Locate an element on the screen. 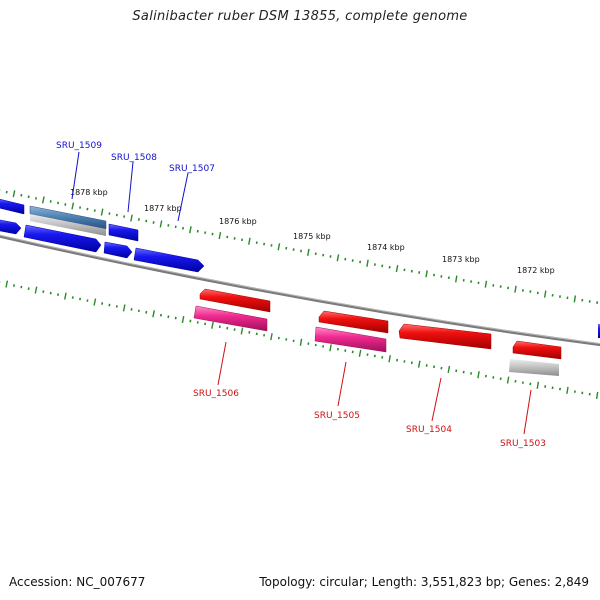 The height and width of the screenshot is (600, 600). gene-label-sru-1505: SRU_1505 is located at coordinates (337, 416).